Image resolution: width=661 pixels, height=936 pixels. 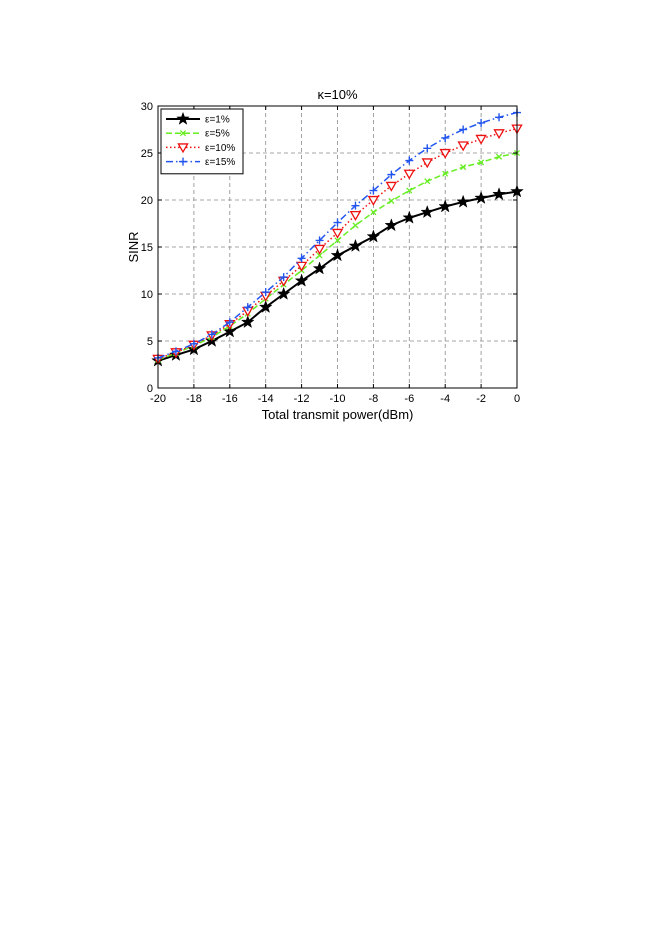 I want to click on legend-item-4: ε=15%, so click(x=200, y=162).